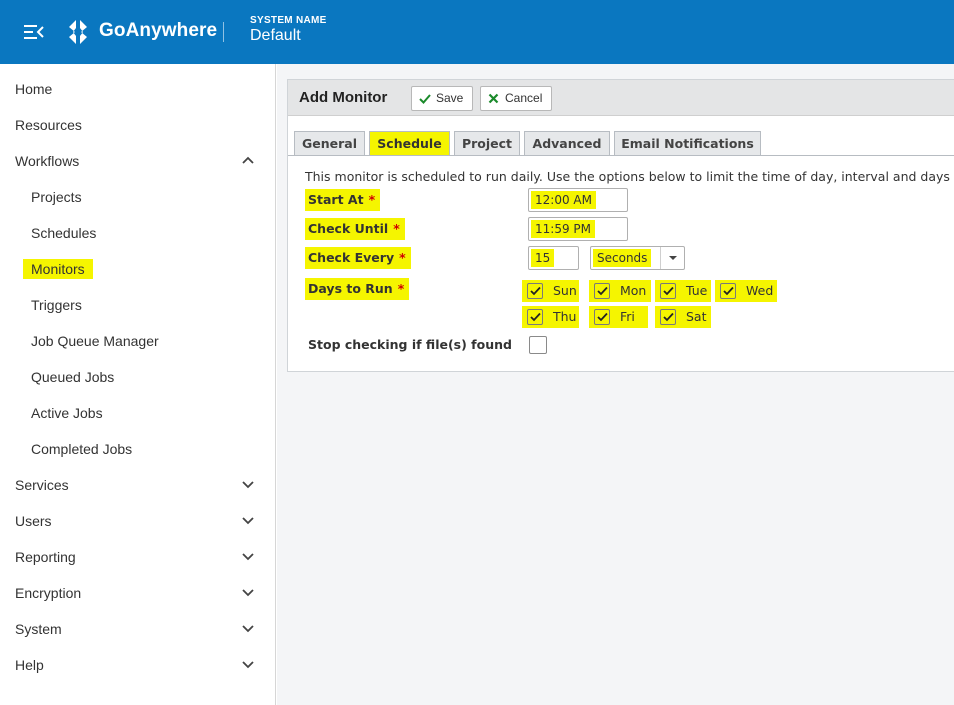 The height and width of the screenshot is (705, 954). Describe the element at coordinates (622, 258) in the screenshot. I see `check-every-unit-value: Seconds` at that location.